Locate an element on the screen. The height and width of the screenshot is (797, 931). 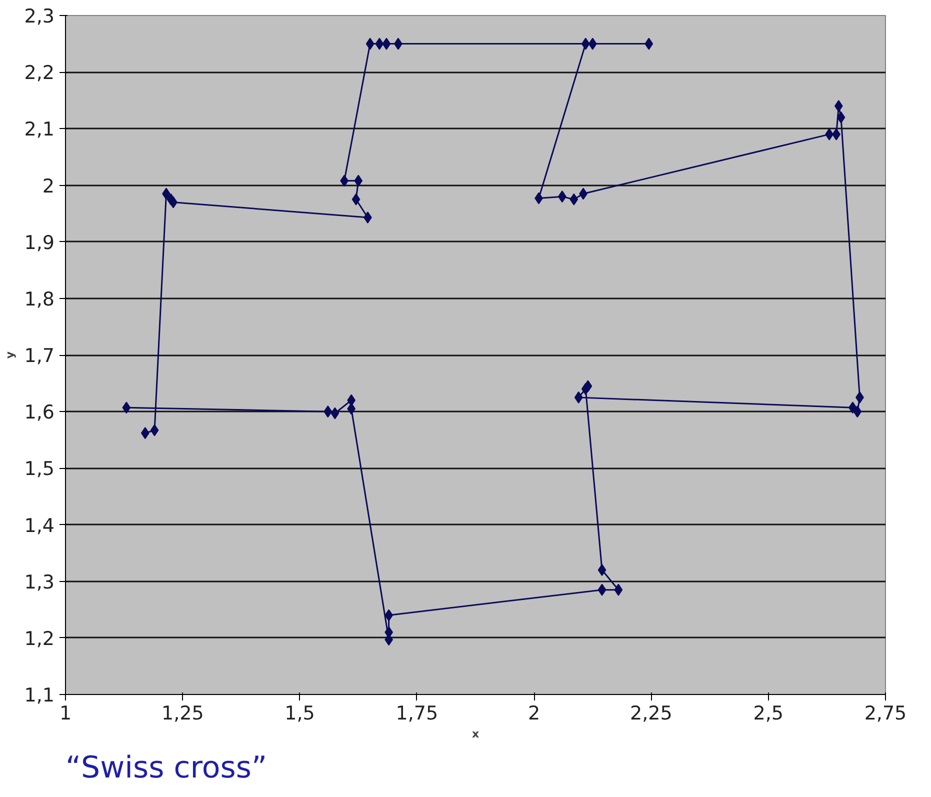
y-tick-label: 1,6 is located at coordinates (39, 413).